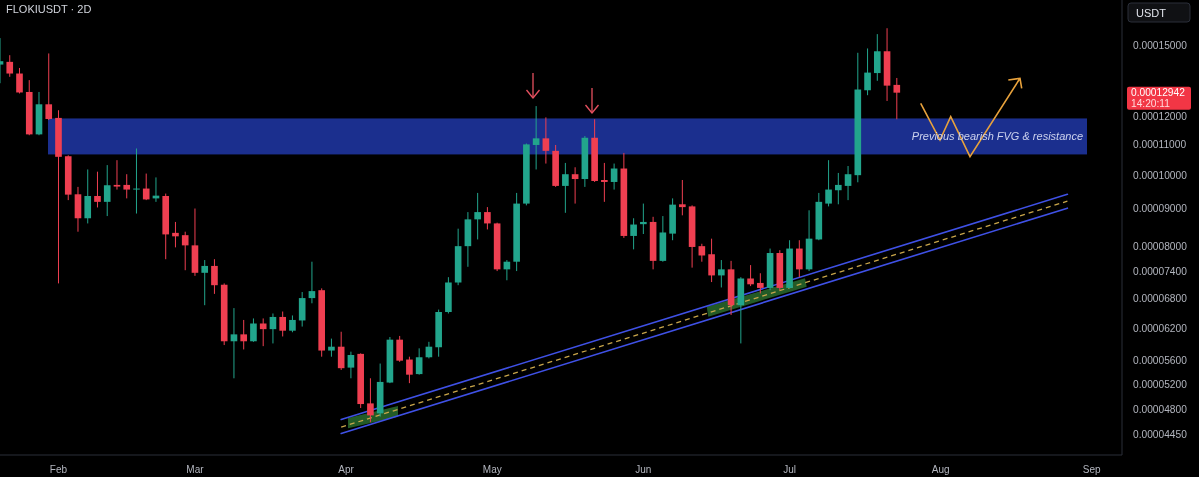  I want to click on text: 0.00012942, so click(1158, 93).